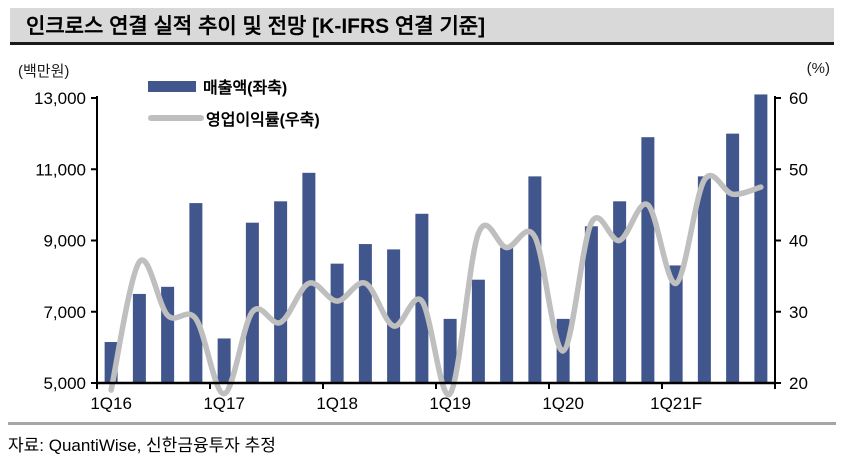 The image size is (844, 462). Describe the element at coordinates (798, 98) in the screenshot. I see `right-axis-tick-label: 60` at that location.